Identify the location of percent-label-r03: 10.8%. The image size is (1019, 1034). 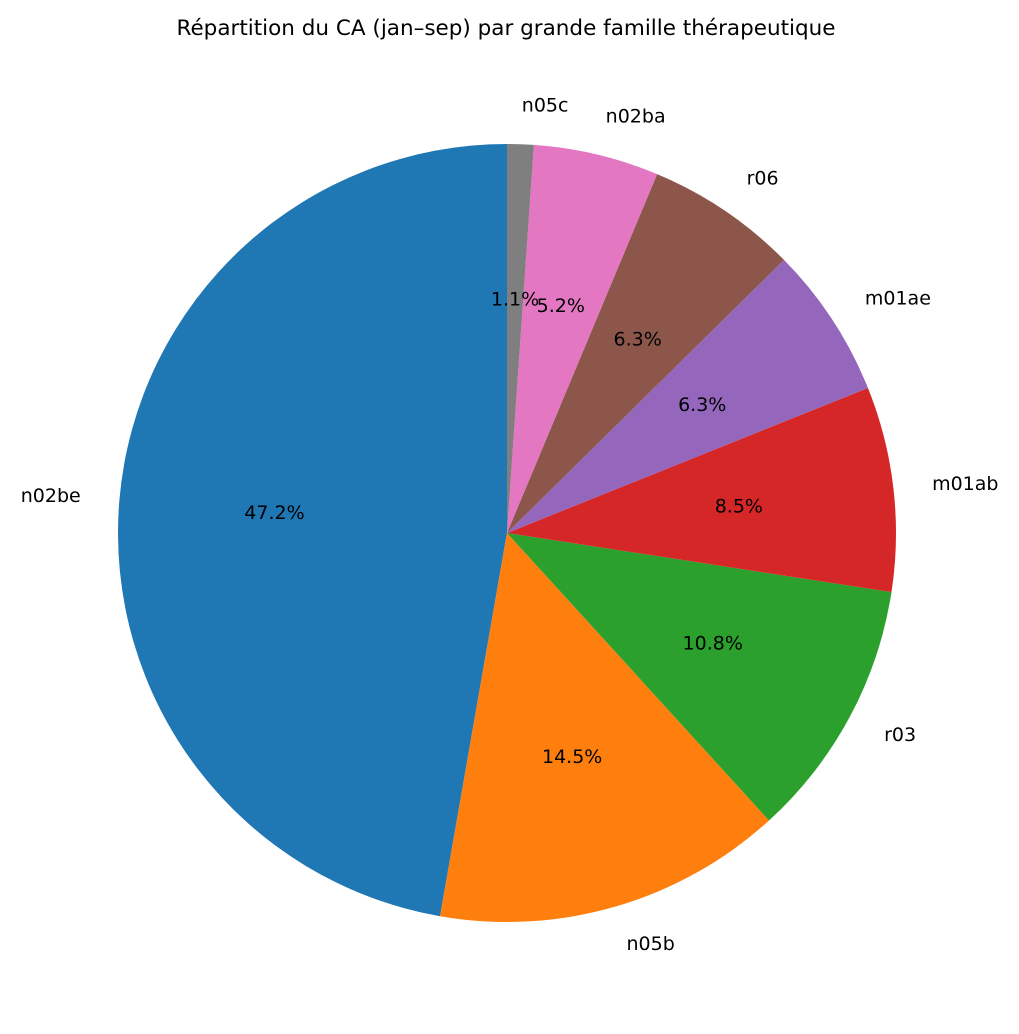
(713, 643).